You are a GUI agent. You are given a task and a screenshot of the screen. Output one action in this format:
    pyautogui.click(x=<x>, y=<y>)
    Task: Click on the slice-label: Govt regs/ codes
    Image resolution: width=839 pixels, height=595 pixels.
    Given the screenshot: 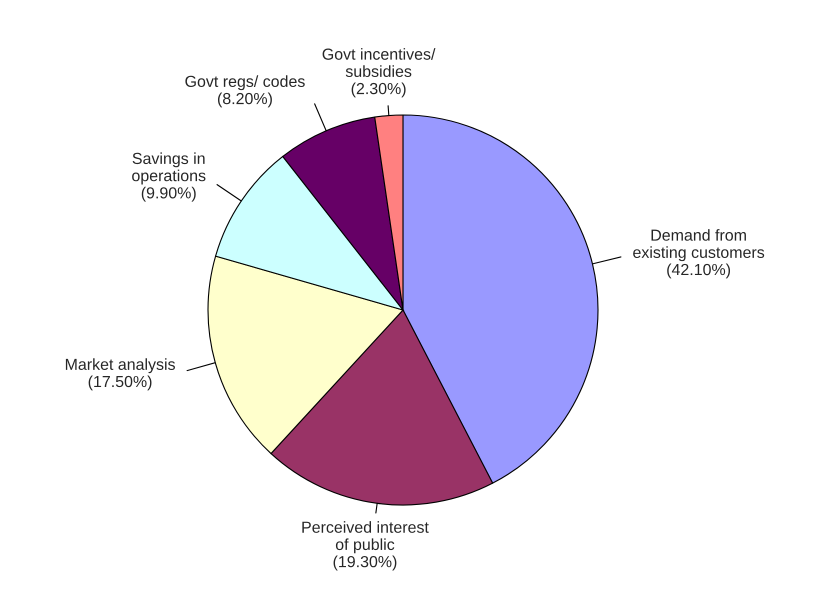 What is the action you would take?
    pyautogui.click(x=245, y=82)
    